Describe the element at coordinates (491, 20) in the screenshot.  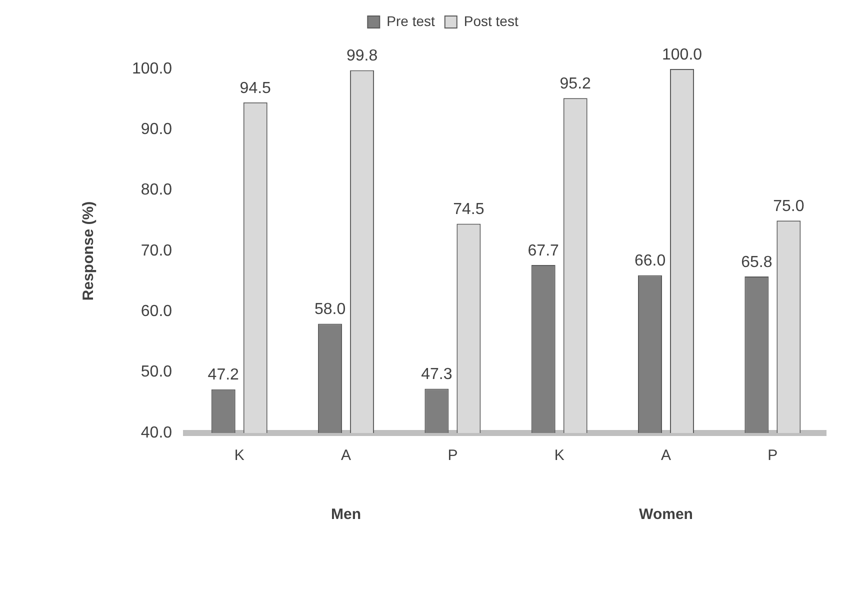
I see `legend-label: Post test` at that location.